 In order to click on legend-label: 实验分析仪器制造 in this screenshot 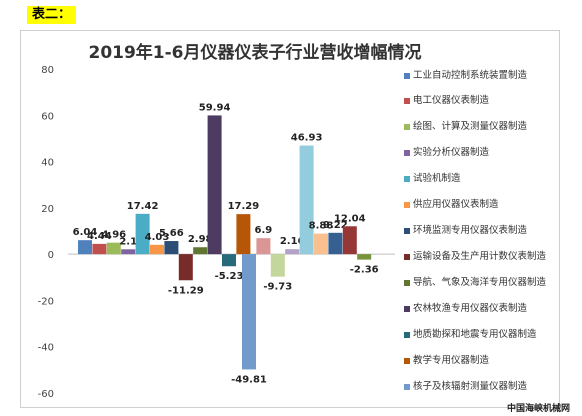, I will do `click(451, 152)`.